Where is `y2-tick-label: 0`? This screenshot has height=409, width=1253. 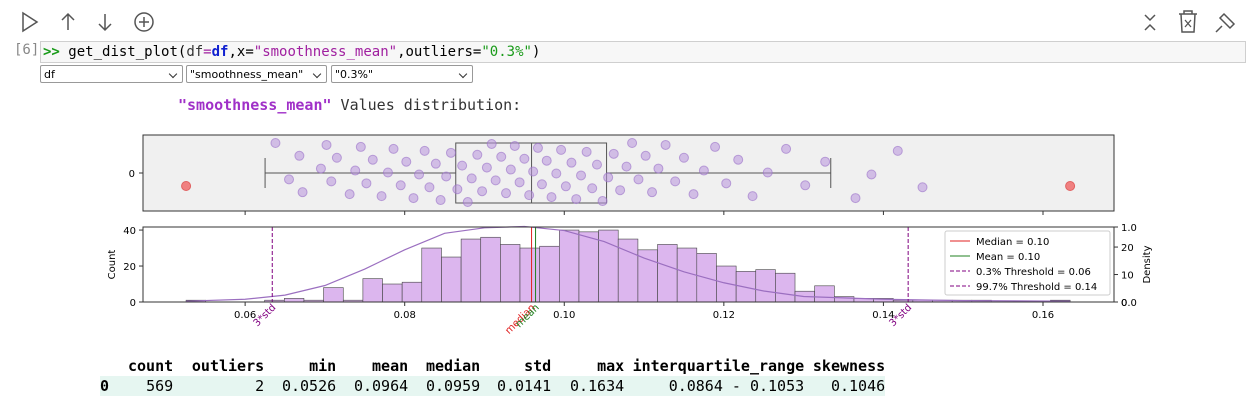
y2-tick-label: 0 is located at coordinates (1124, 303).